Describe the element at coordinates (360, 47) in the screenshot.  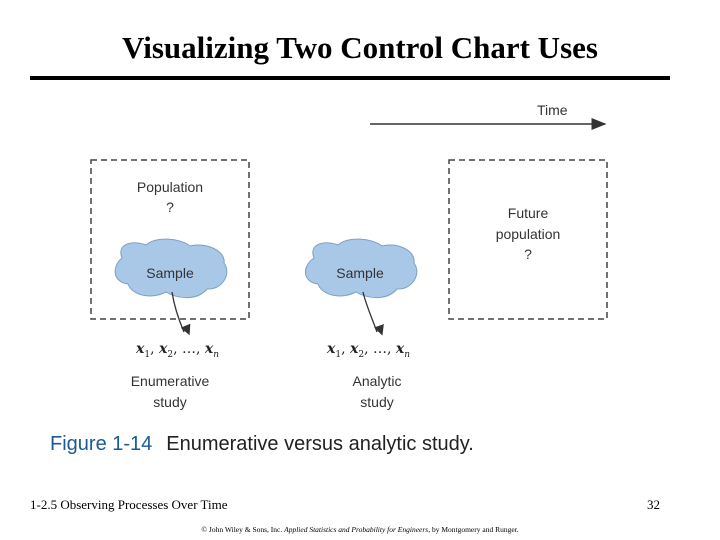
I see `slide-title: Visualizing Two Control Chart Uses` at that location.